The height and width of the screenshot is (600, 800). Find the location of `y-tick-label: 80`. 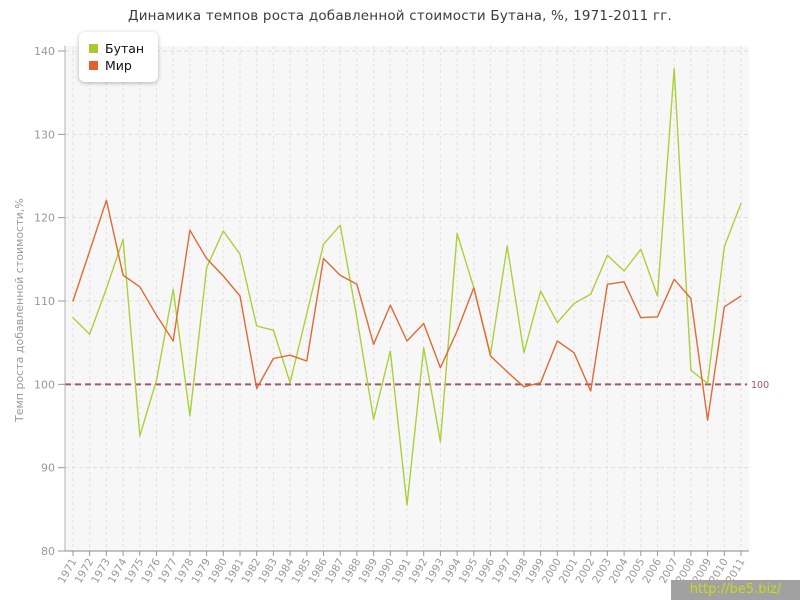

y-tick-label: 80 is located at coordinates (48, 551).